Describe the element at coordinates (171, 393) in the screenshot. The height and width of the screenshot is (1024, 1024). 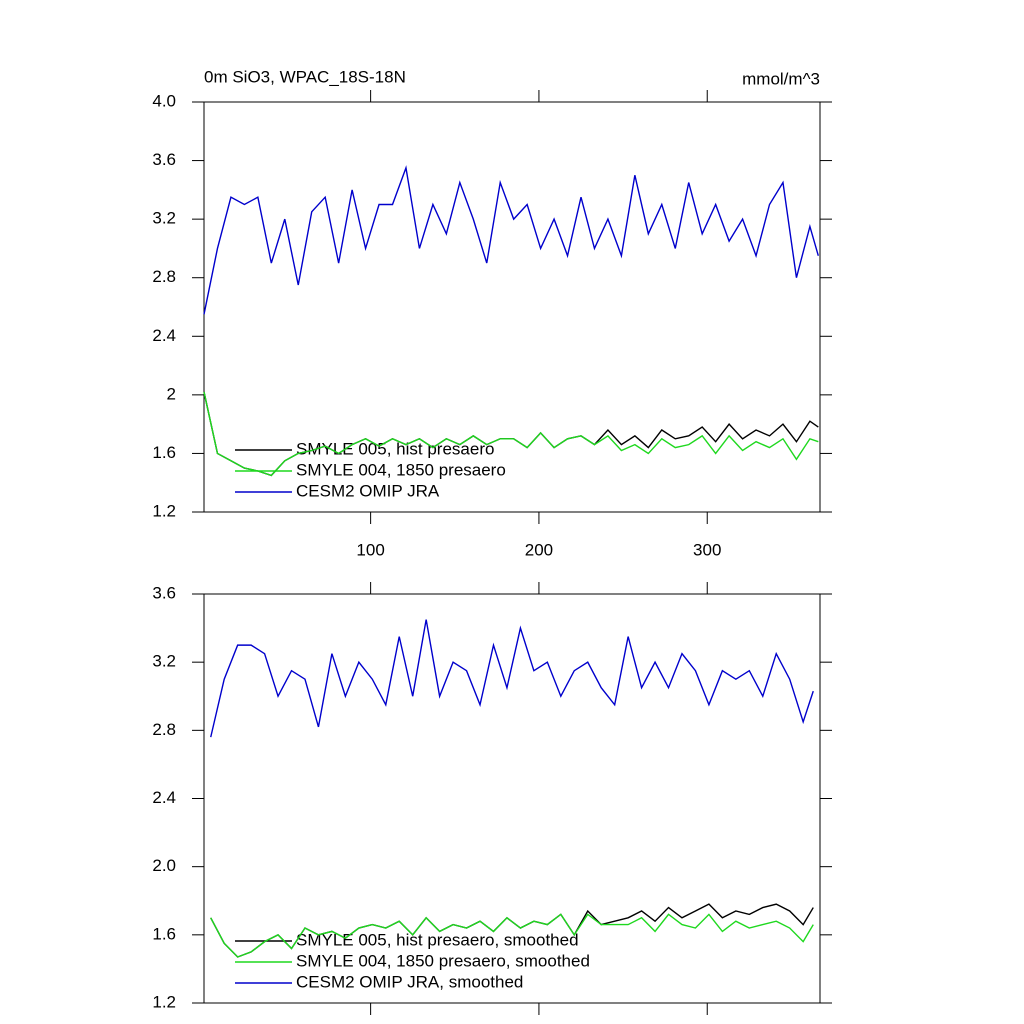
I see `y-tick-label: 2` at that location.